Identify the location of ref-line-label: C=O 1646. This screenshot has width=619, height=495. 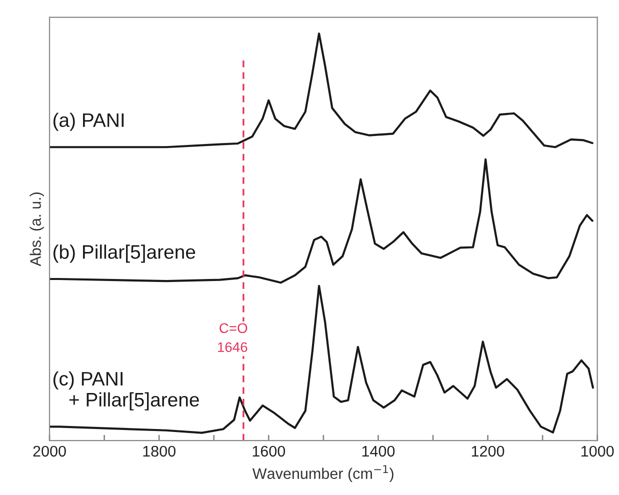
(233, 337).